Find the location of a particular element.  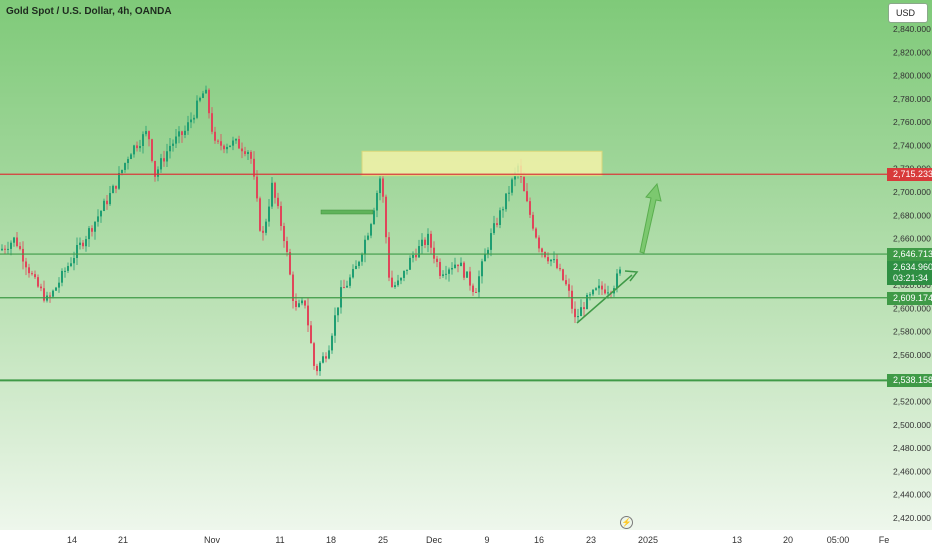

y-tick-label: 2,600.000 is located at coordinates (912, 308).